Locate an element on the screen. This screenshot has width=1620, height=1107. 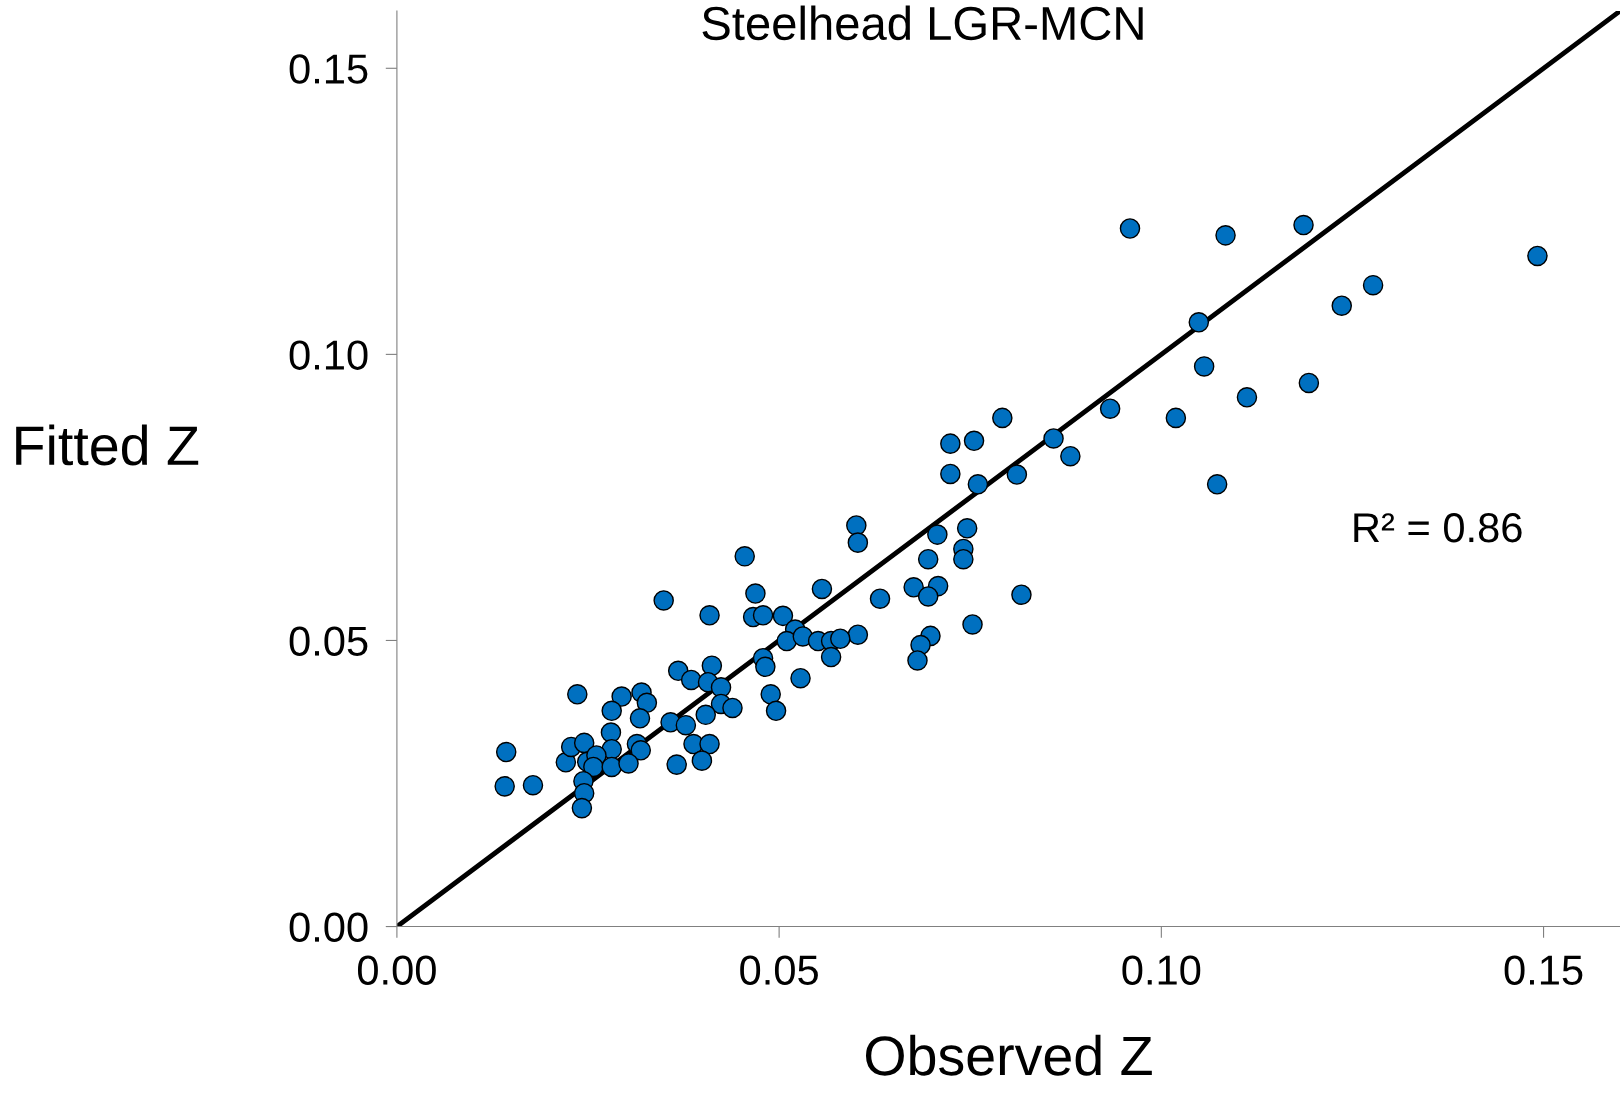
y-tick-label: 0.10 is located at coordinates (328, 355).